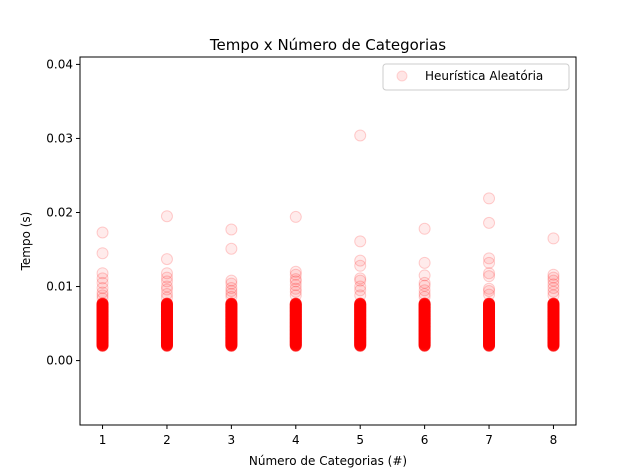  What do you see at coordinates (402, 76) in the screenshot?
I see `legend-marker` at bounding box center [402, 76].